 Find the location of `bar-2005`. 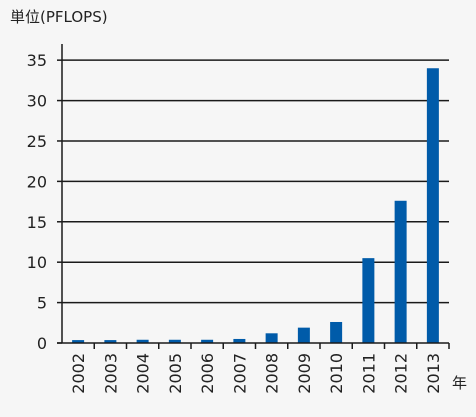

bar-2005 is located at coordinates (174, 341).